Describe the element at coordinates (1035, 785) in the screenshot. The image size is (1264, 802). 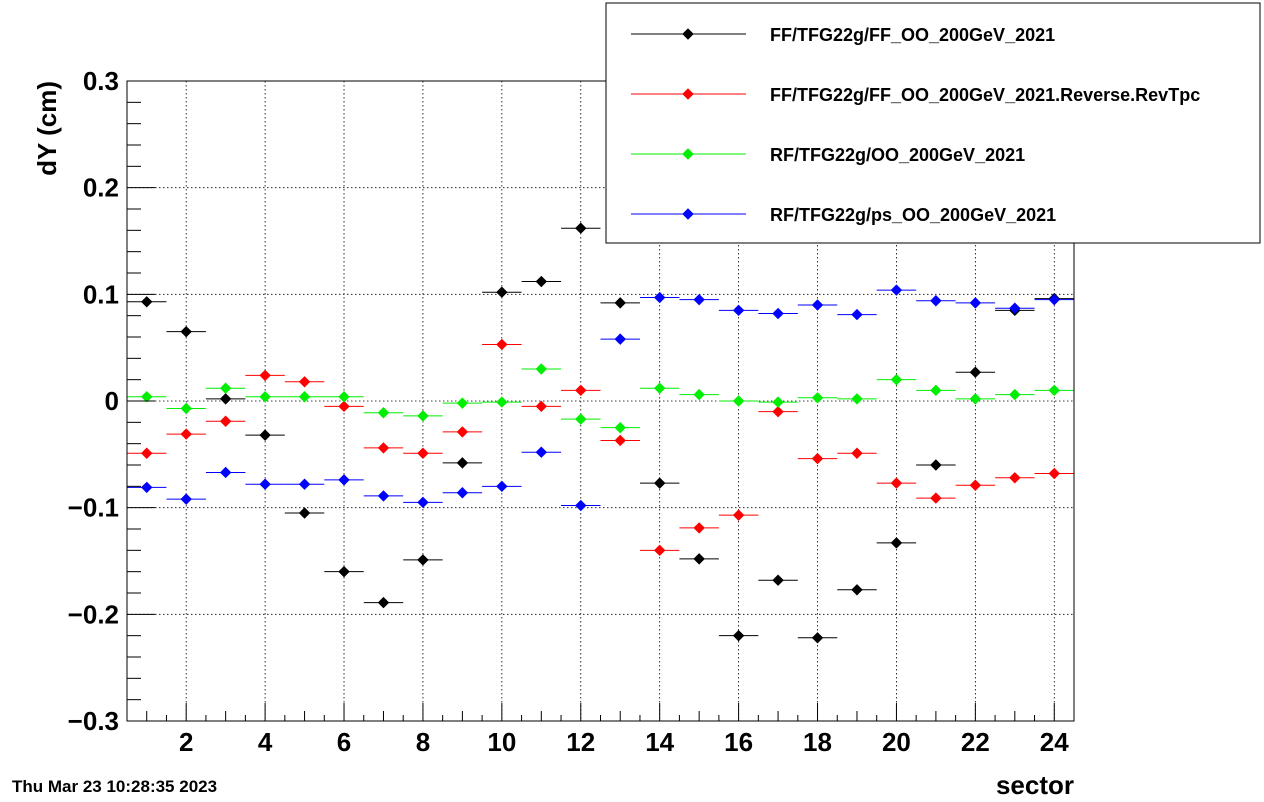
I see `x-axis-title: sector` at that location.